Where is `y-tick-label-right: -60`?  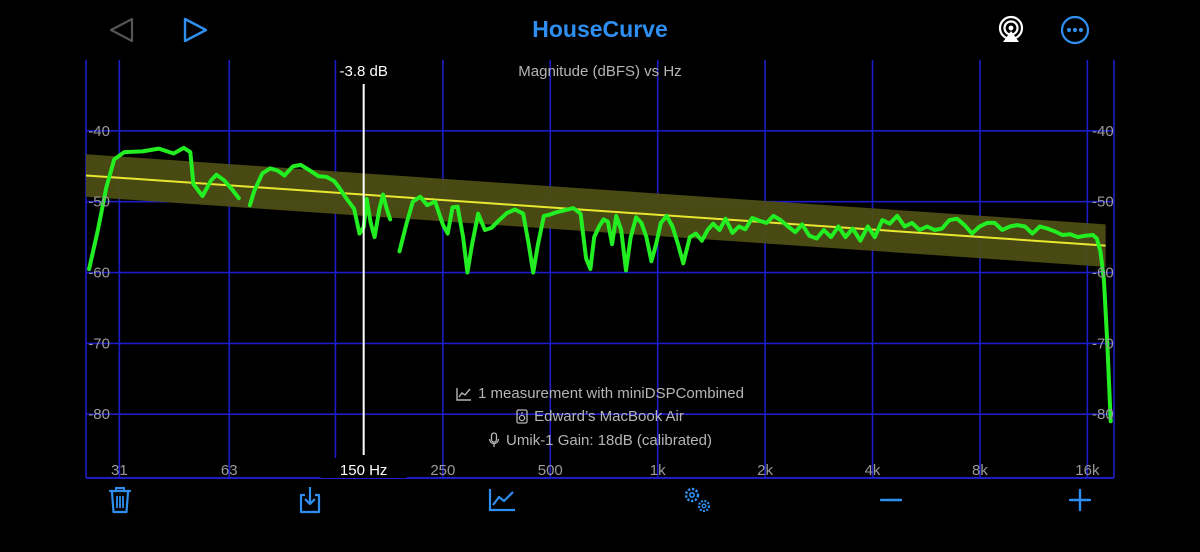
y-tick-label-right: -60 is located at coordinates (1103, 273).